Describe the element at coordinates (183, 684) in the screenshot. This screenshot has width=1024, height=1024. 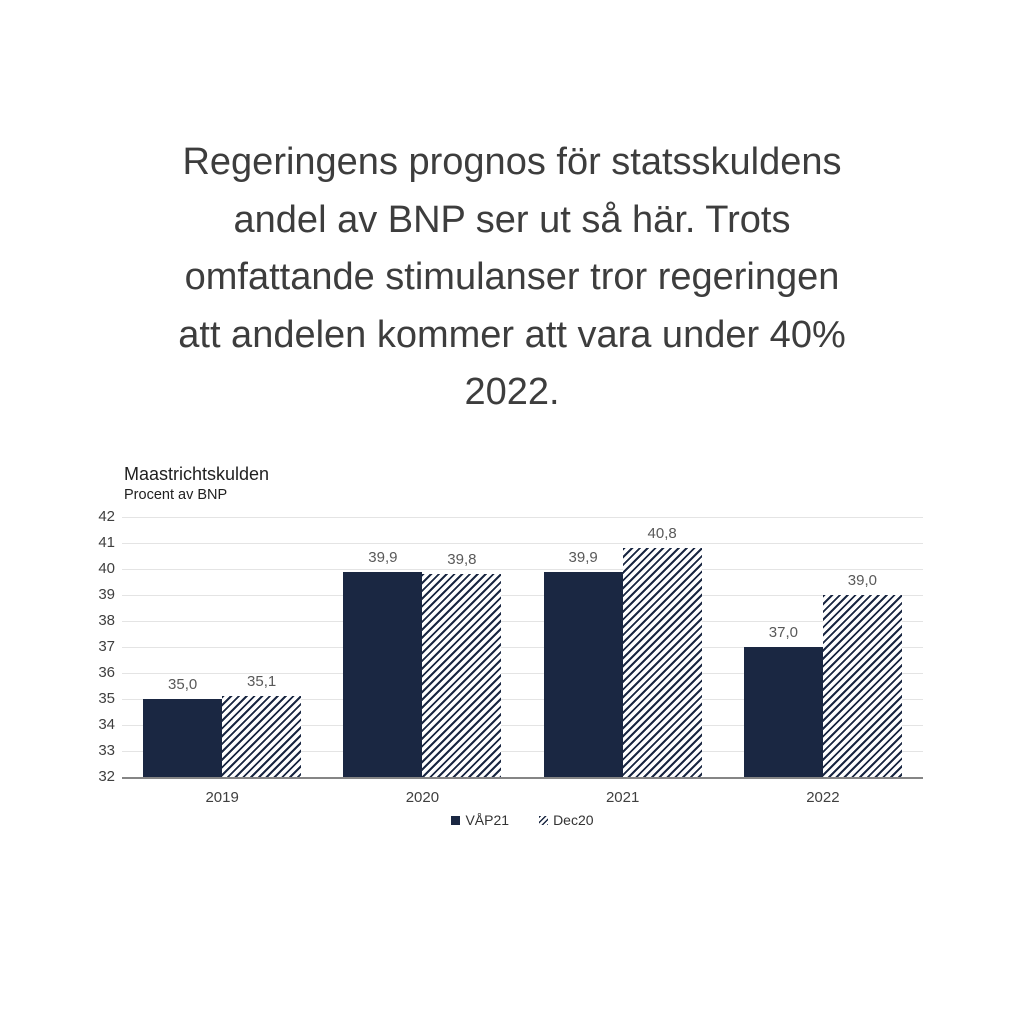
I see `bar-value-label: 35,0` at that location.